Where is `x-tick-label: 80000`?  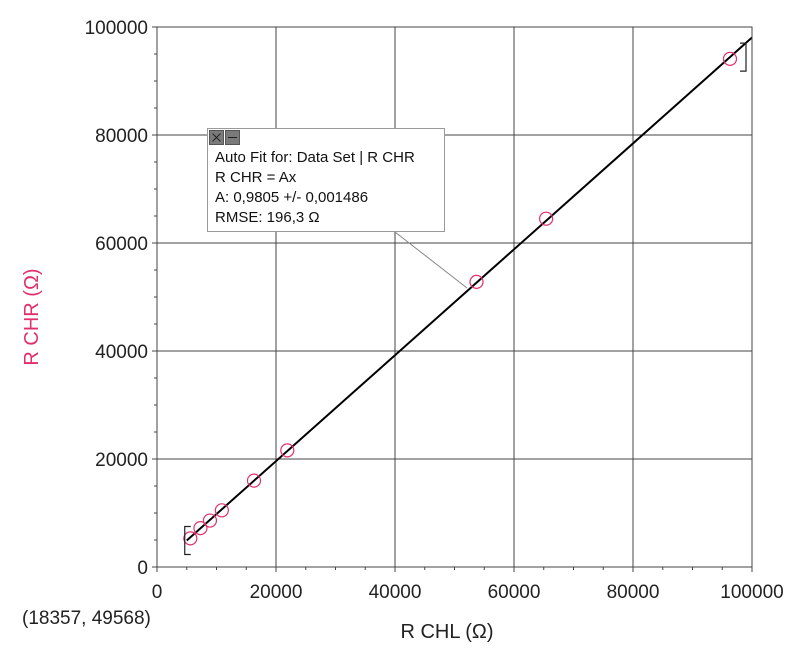 x-tick-label: 80000 is located at coordinates (633, 592).